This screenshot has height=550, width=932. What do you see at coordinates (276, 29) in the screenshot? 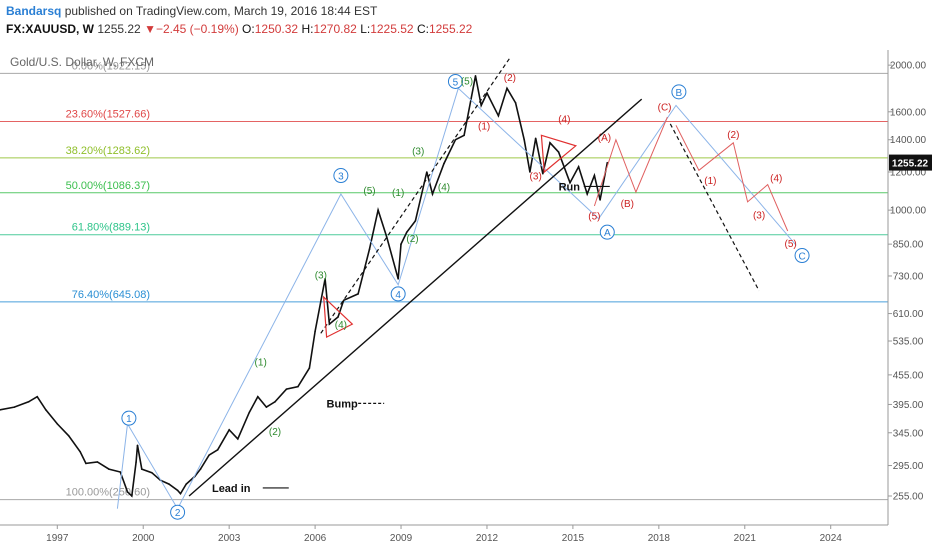
I see `open-value: 1250.32` at bounding box center [276, 29].